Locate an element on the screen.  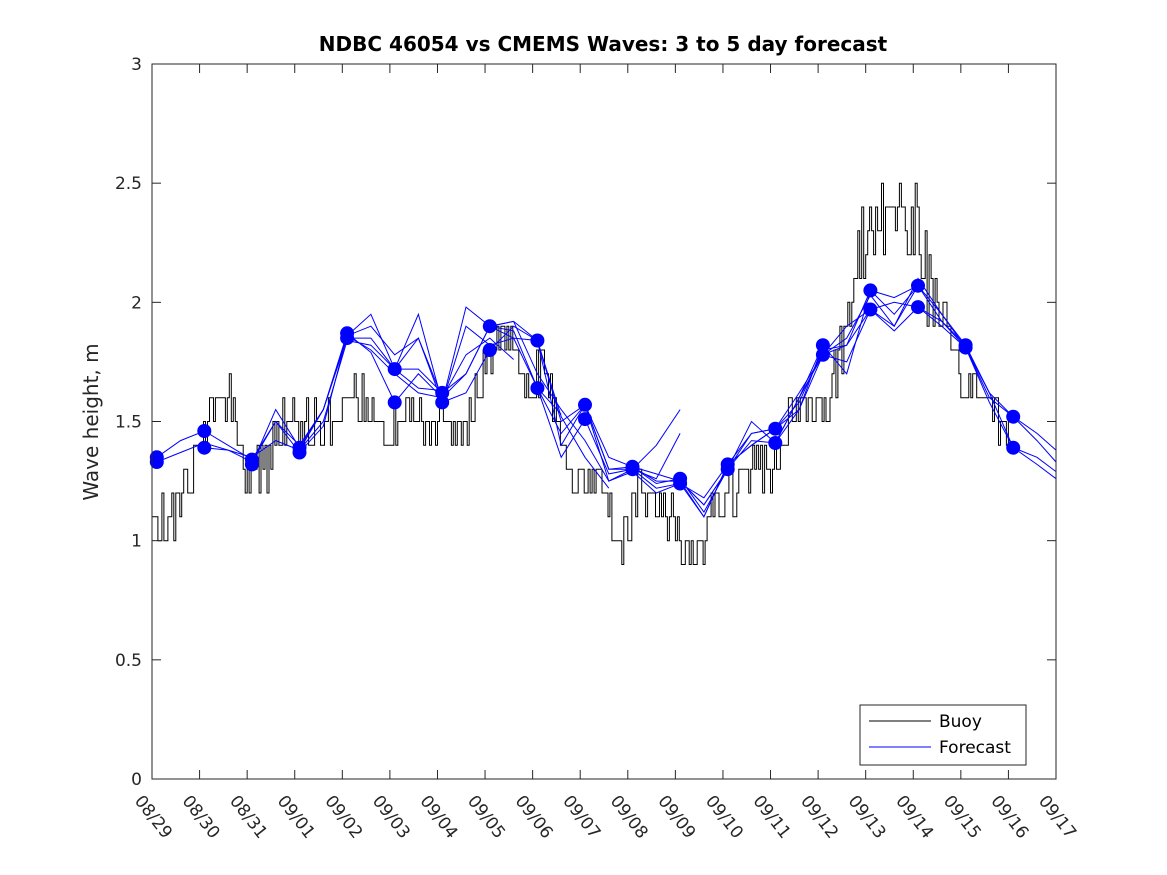
y-tick-label: 0 is located at coordinates (136, 780).